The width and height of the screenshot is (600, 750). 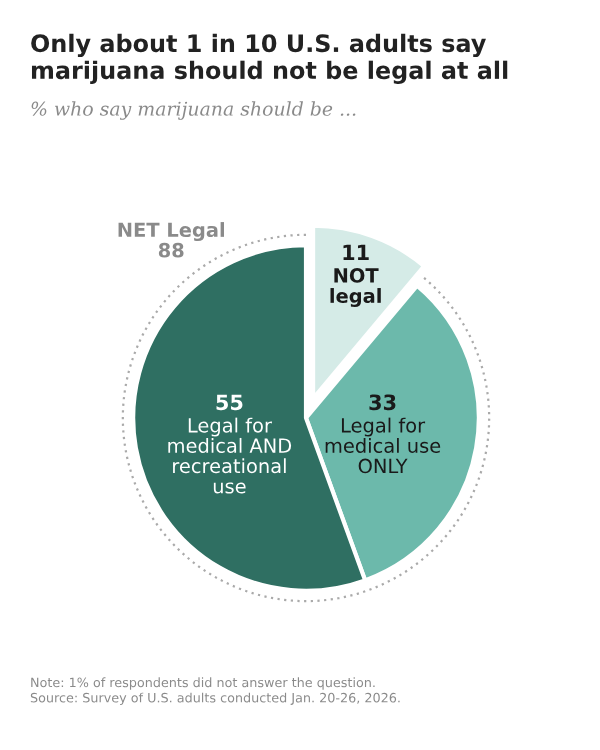 I want to click on slice-label: Legal for medical use ONLY, so click(x=383, y=445).